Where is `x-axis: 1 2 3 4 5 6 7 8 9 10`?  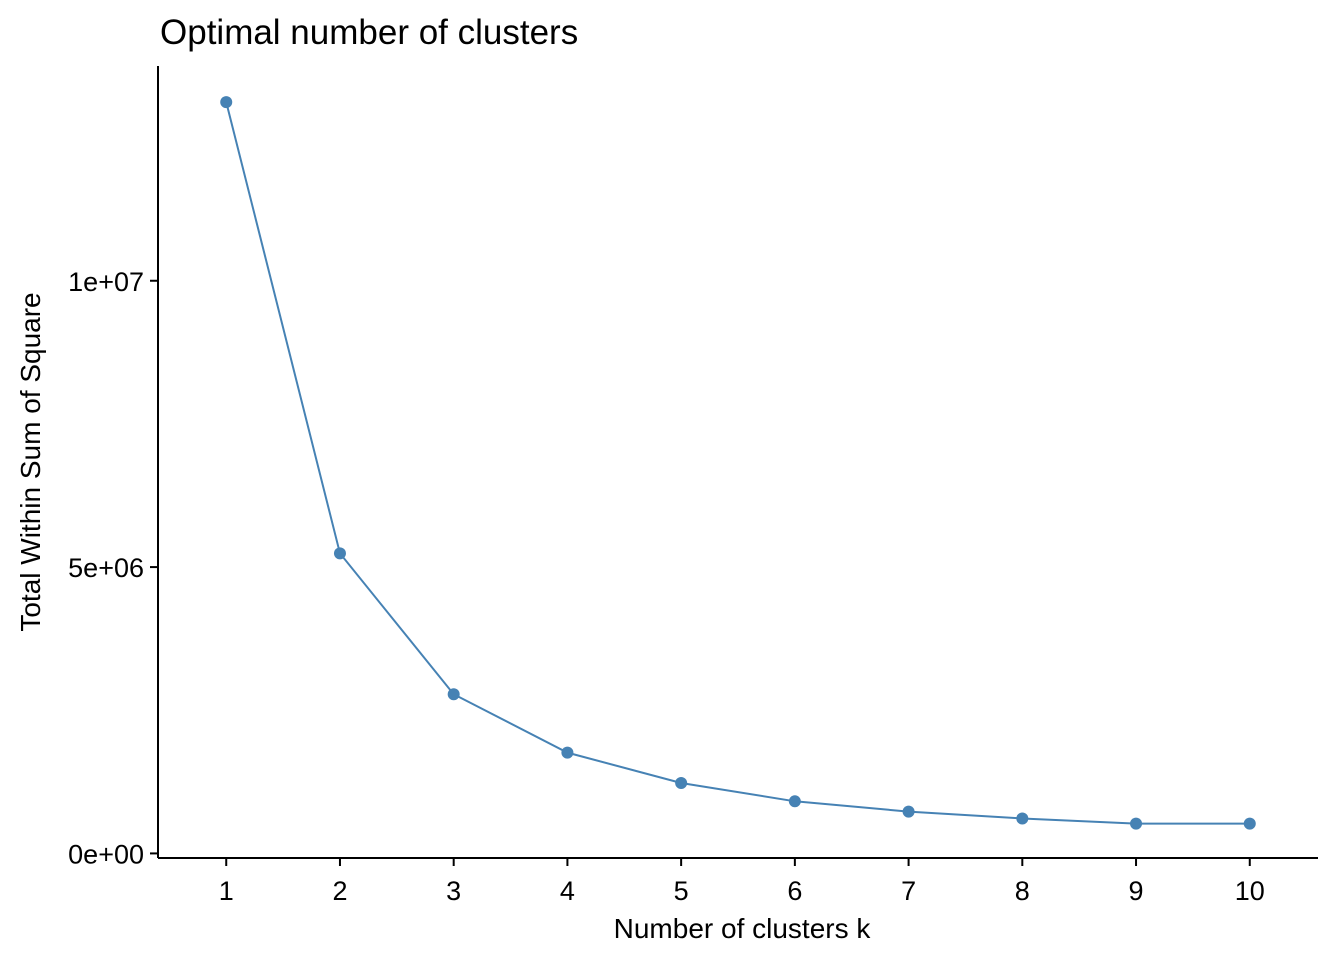
x-axis: 1 2 3 4 5 6 7 8 9 10 is located at coordinates (738, 881).